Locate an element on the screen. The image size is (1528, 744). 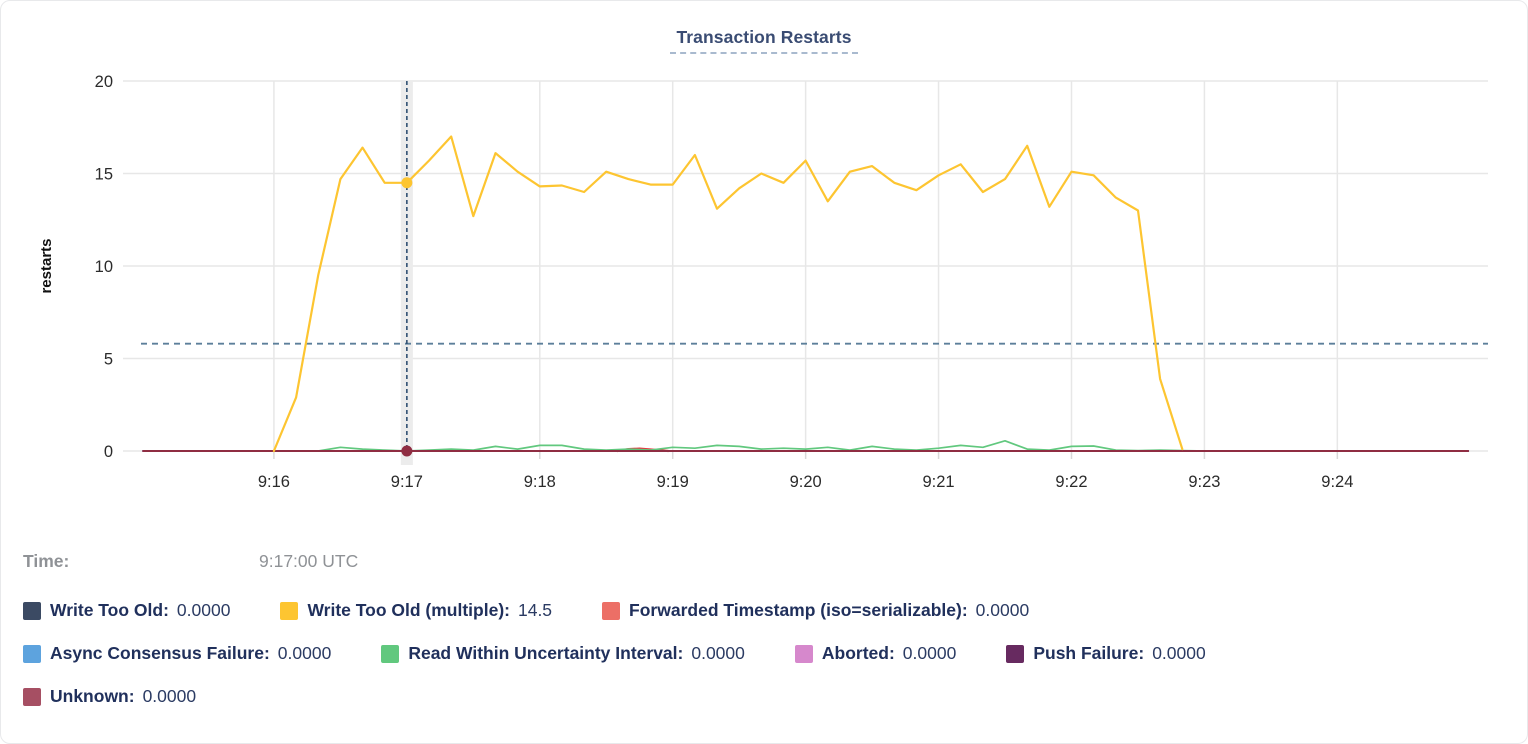
y-tick-label: 0 is located at coordinates (108, 452).